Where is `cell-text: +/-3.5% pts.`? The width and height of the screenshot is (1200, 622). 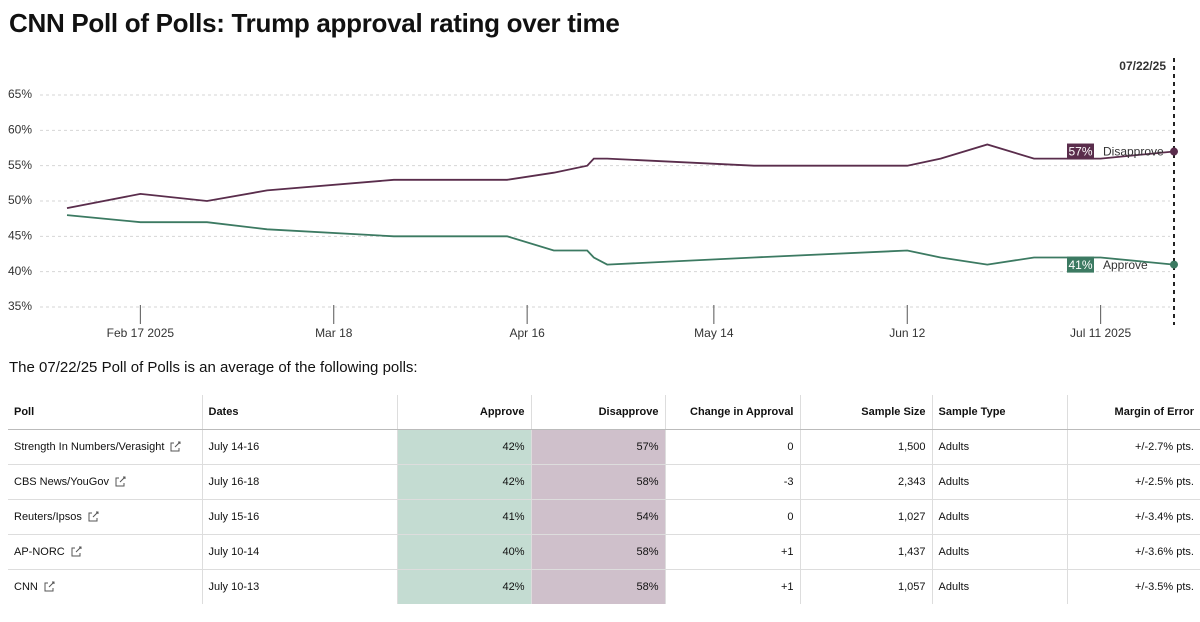
cell-text: +/-3.5% pts. is located at coordinates (1164, 587).